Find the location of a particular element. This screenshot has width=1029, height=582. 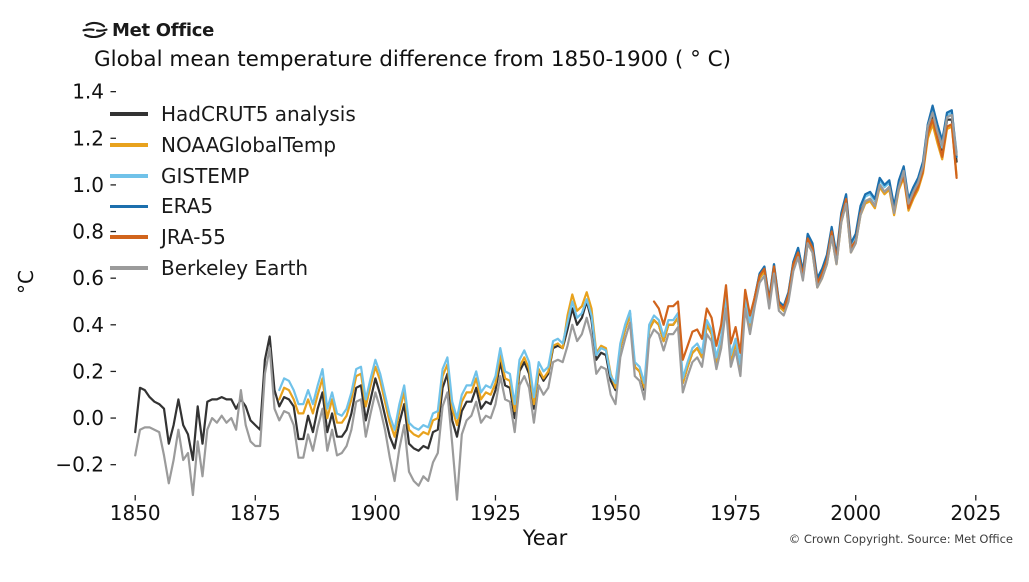

legend-swatch-gistemp is located at coordinates (129, 175).